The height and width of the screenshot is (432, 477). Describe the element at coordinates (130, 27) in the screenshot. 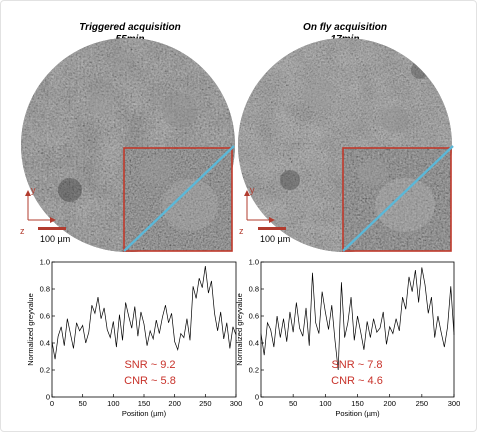

I see `panel-1-title-line1: Triggered acquisition` at that location.